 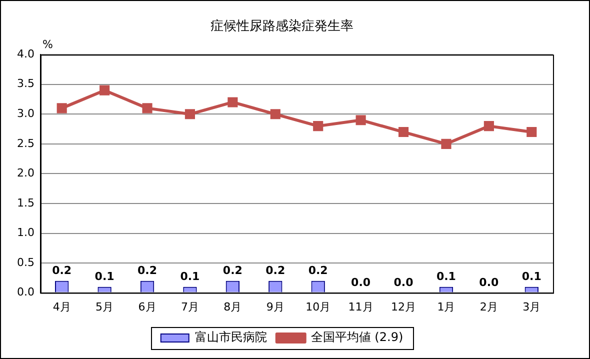 What do you see at coordinates (189, 307) in the screenshot?
I see `x-tick-label: 7月` at bounding box center [189, 307].